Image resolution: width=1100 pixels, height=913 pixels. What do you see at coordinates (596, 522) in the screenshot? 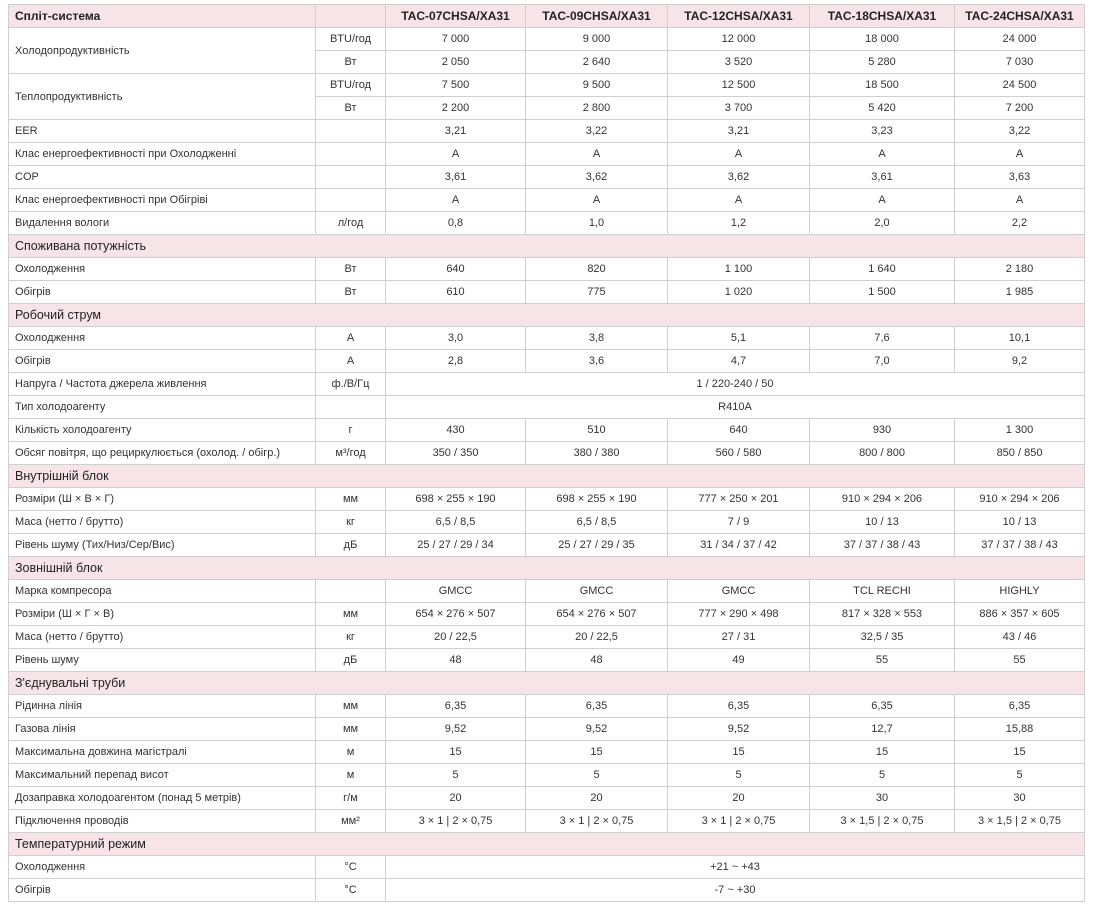
I see `value-cell: 6,5 / 8,5` at bounding box center [596, 522].